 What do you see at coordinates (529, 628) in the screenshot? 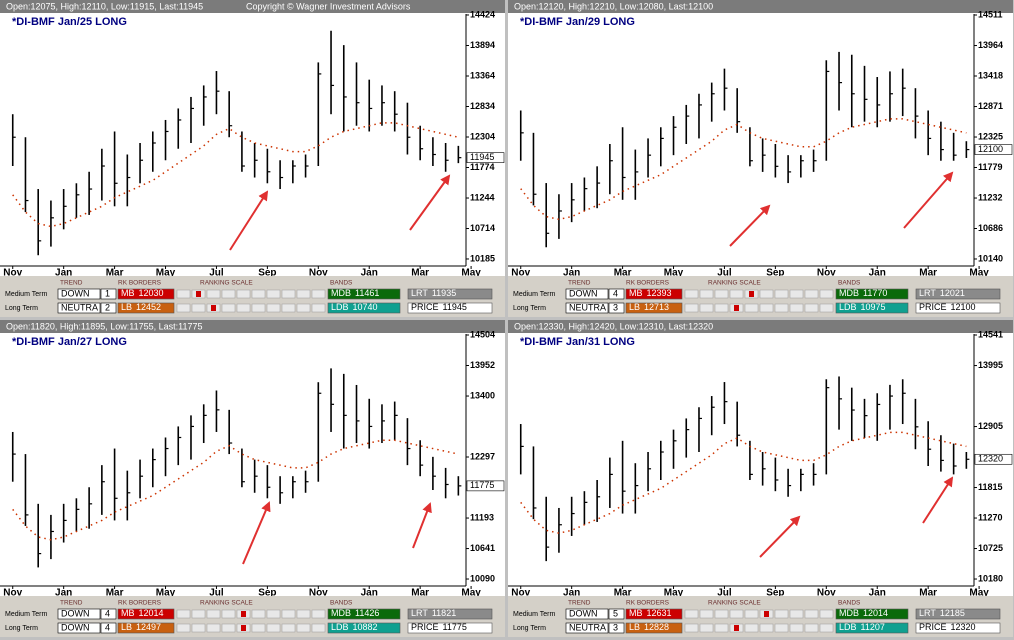
I see `term-label: Long Term` at bounding box center [529, 628].